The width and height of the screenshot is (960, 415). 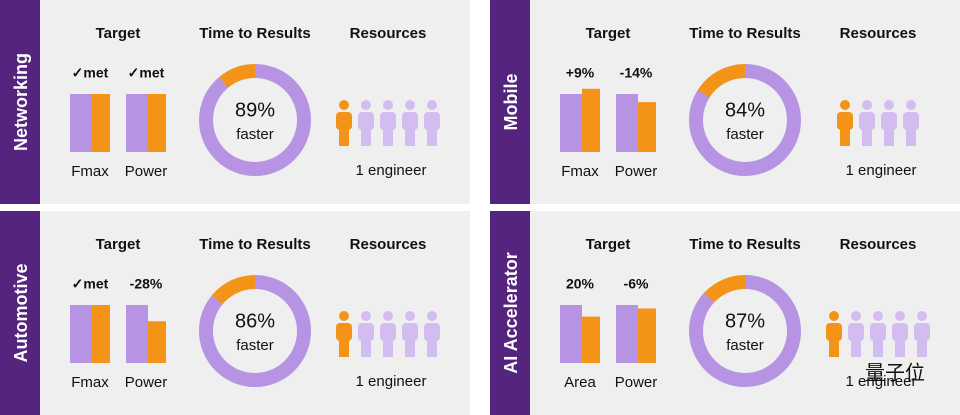 I want to click on bar-note: +9%, so click(x=580, y=73).